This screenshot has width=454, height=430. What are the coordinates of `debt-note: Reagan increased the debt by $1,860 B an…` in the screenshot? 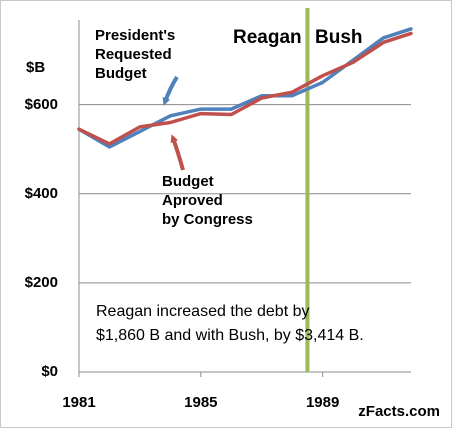 It's located at (230, 324).